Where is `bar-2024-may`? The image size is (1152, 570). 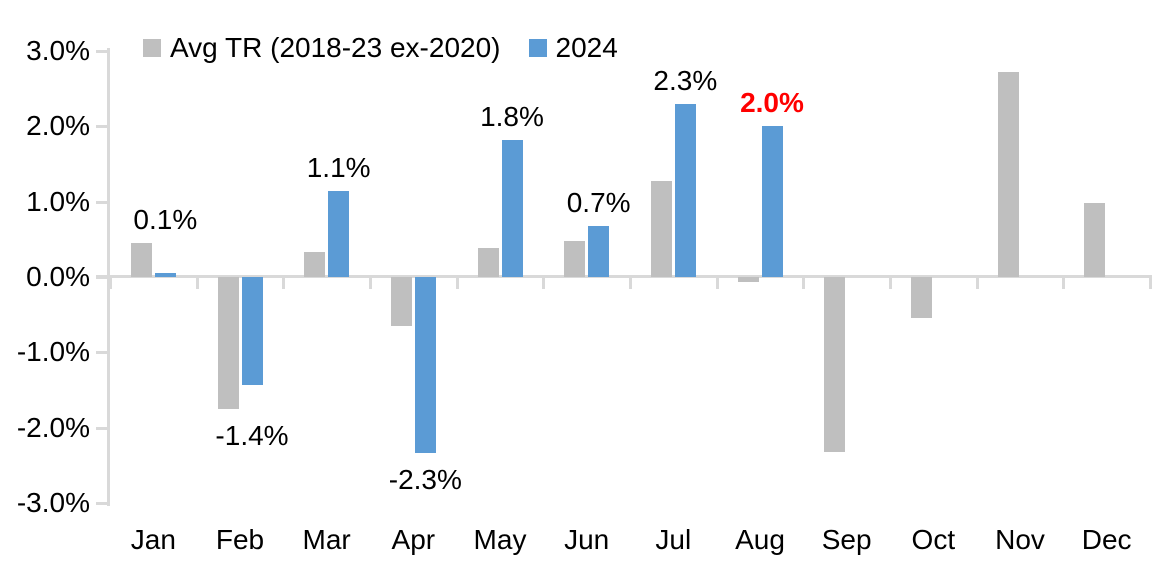
bar-2024-may is located at coordinates (512, 208).